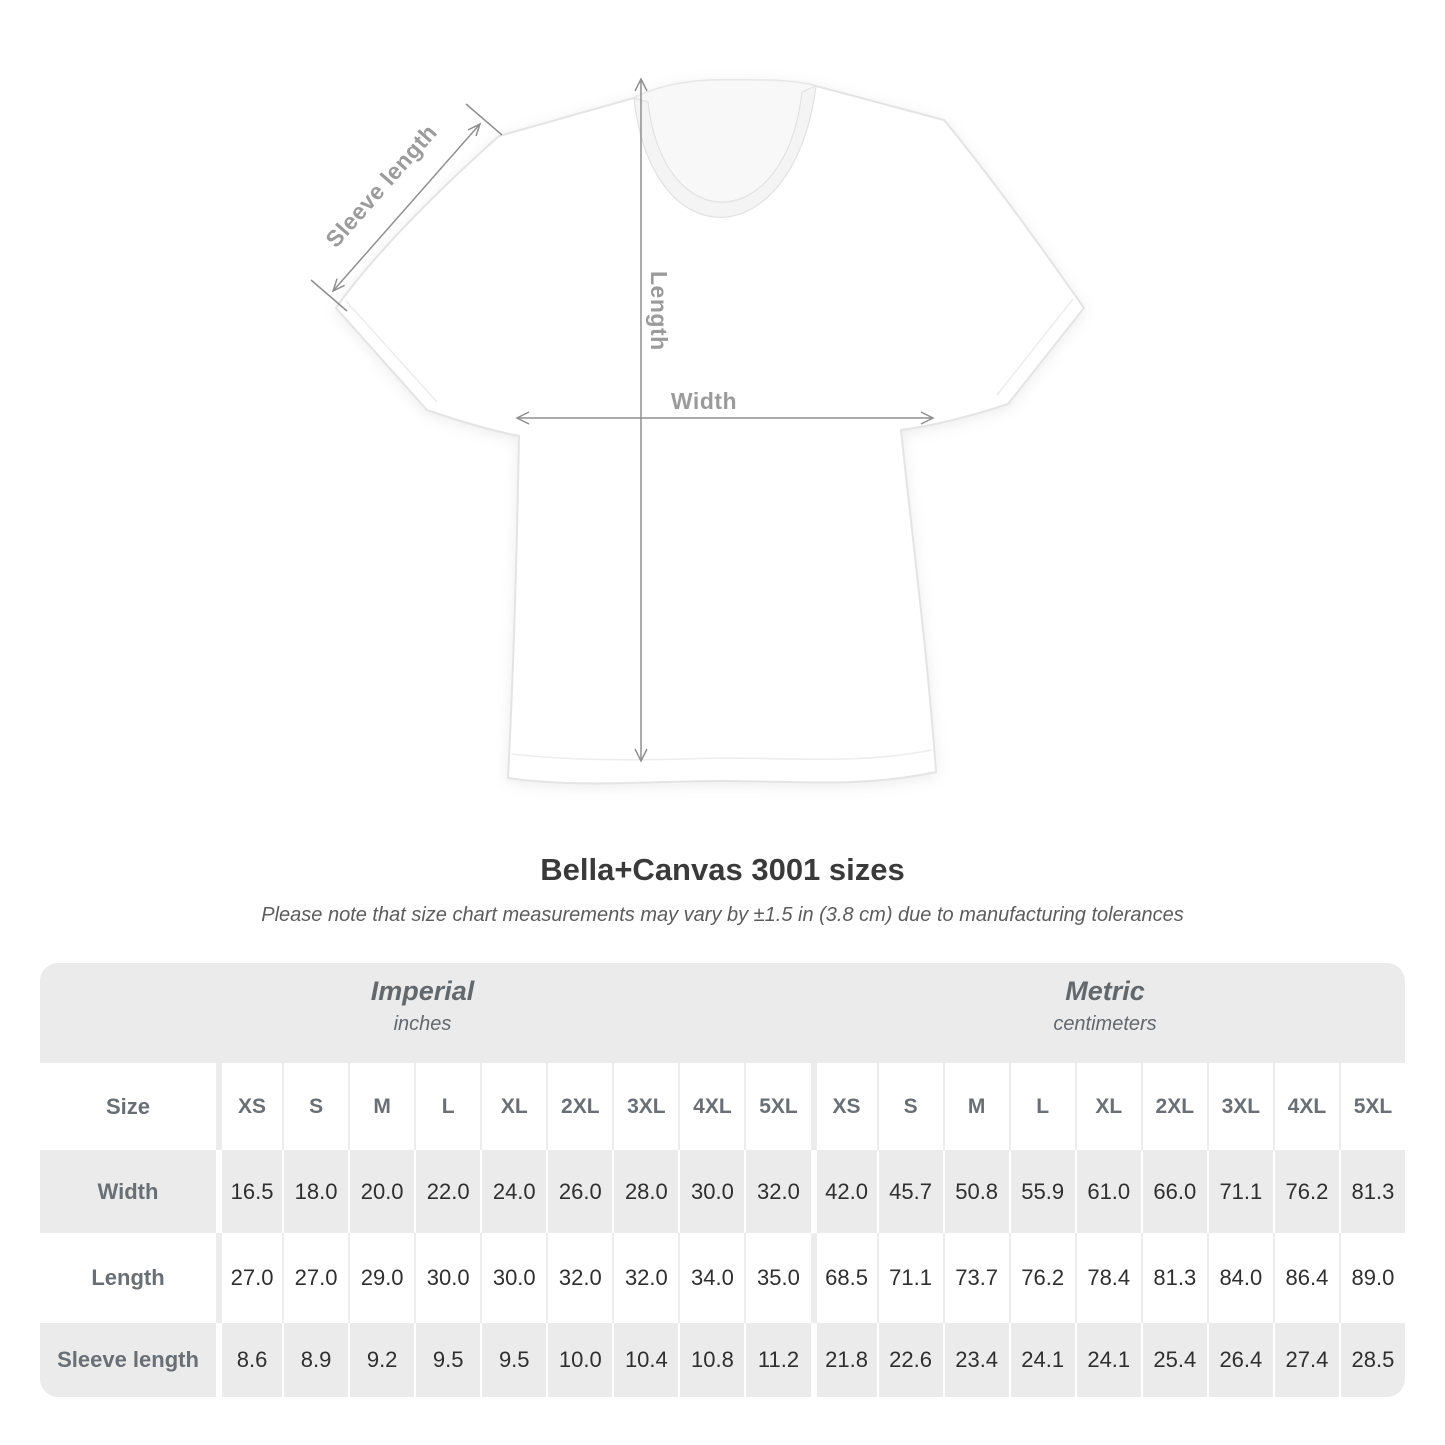 This screenshot has height=1445, width=1445. I want to click on value-cell: 10.8, so click(711, 1360).